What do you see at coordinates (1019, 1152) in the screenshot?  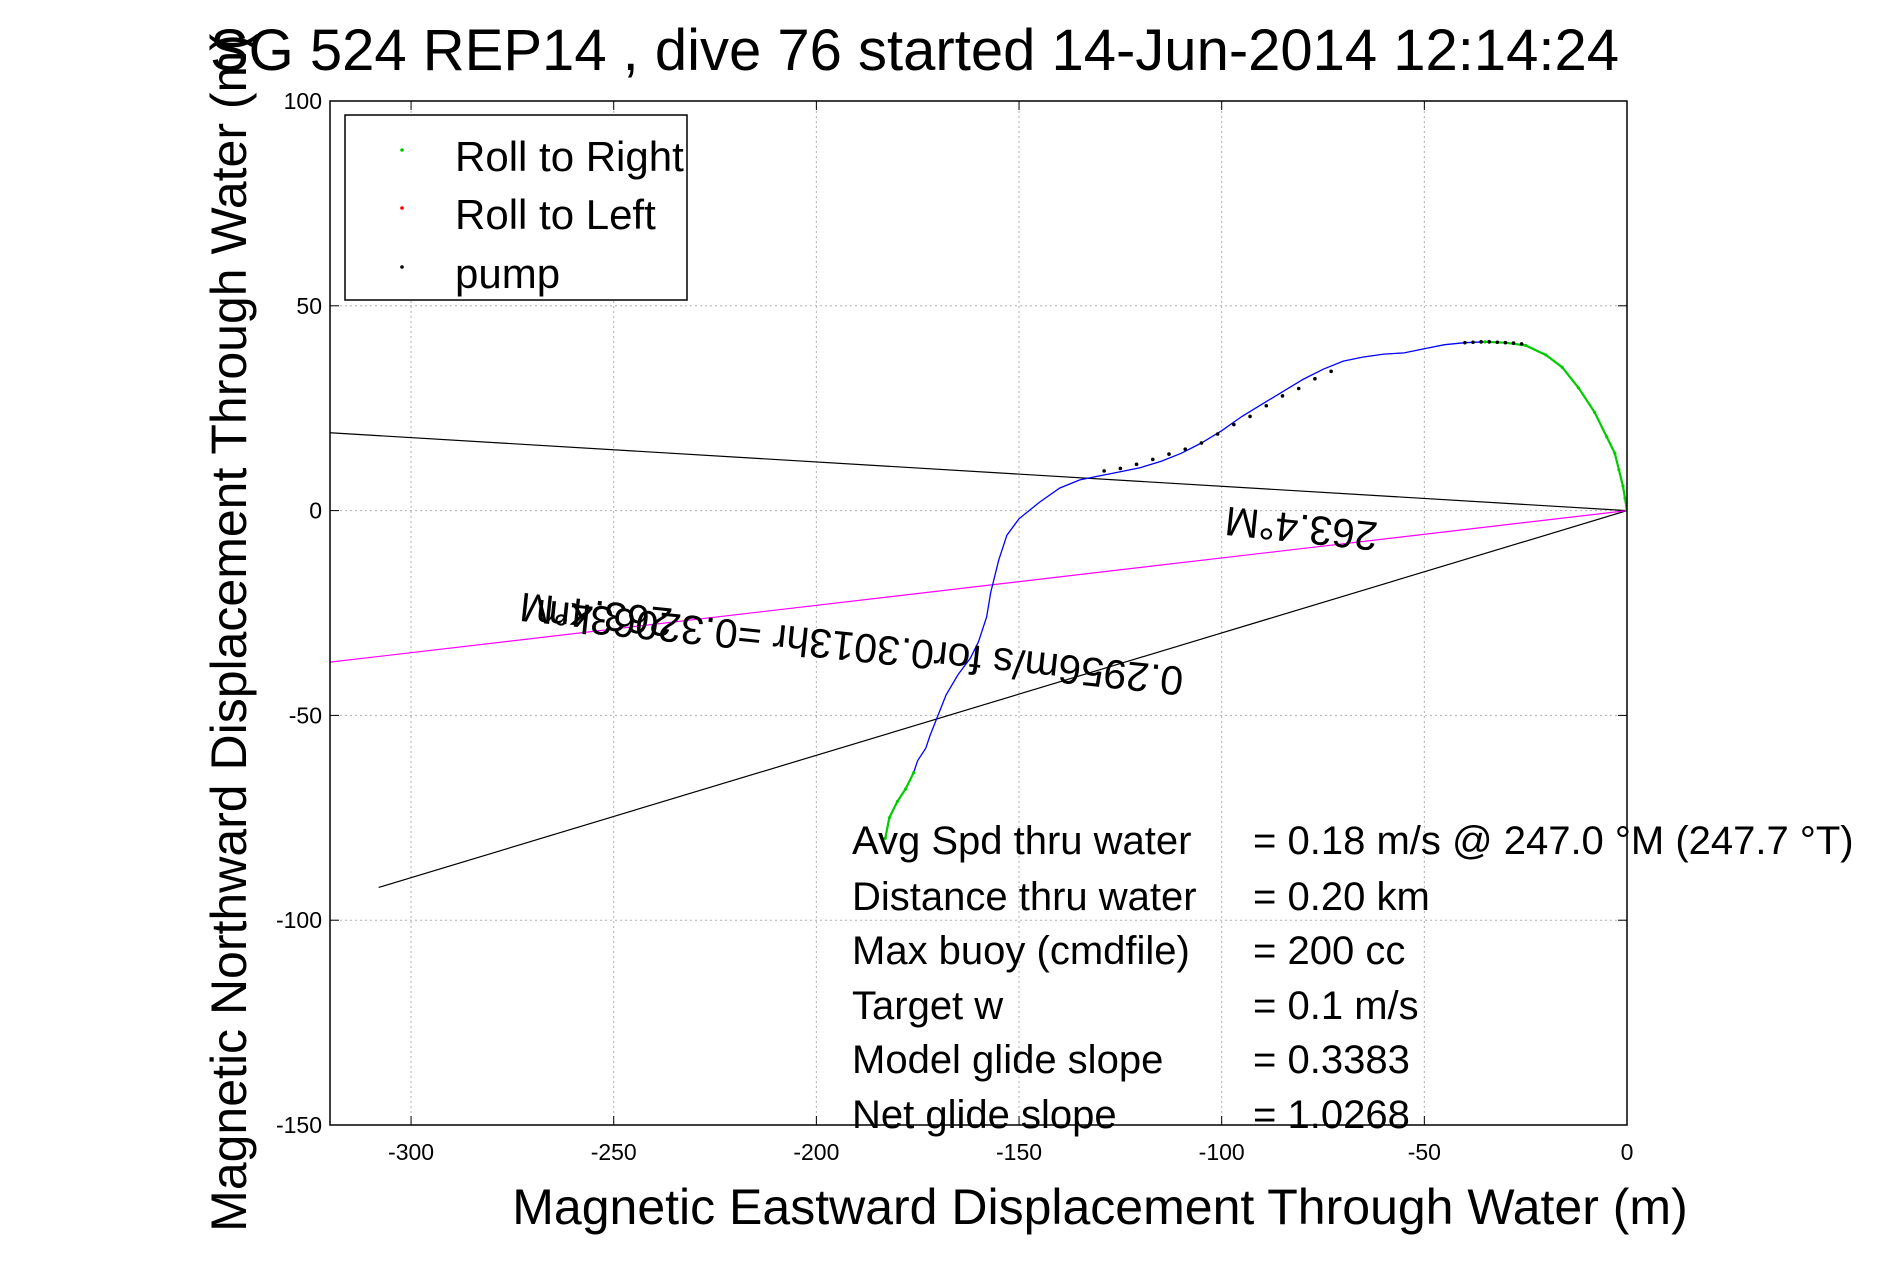 I see `x-tick-label: -150` at bounding box center [1019, 1152].